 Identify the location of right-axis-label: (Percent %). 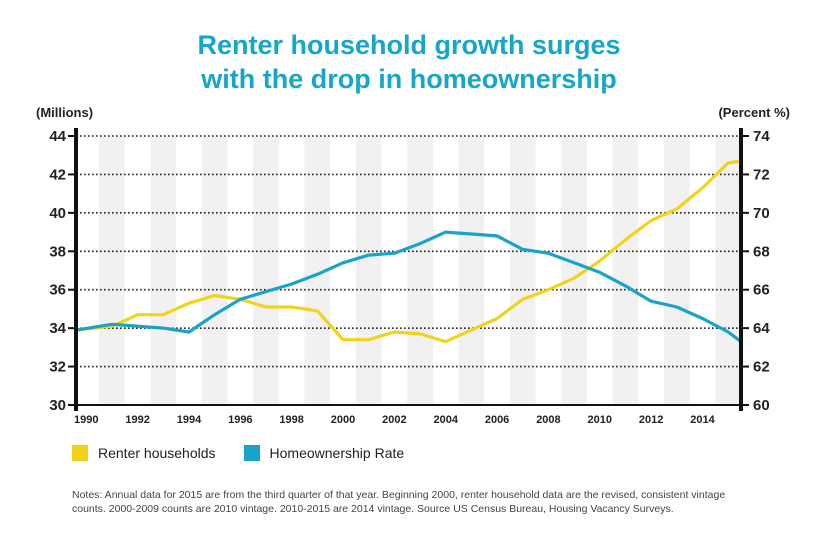
(754, 112).